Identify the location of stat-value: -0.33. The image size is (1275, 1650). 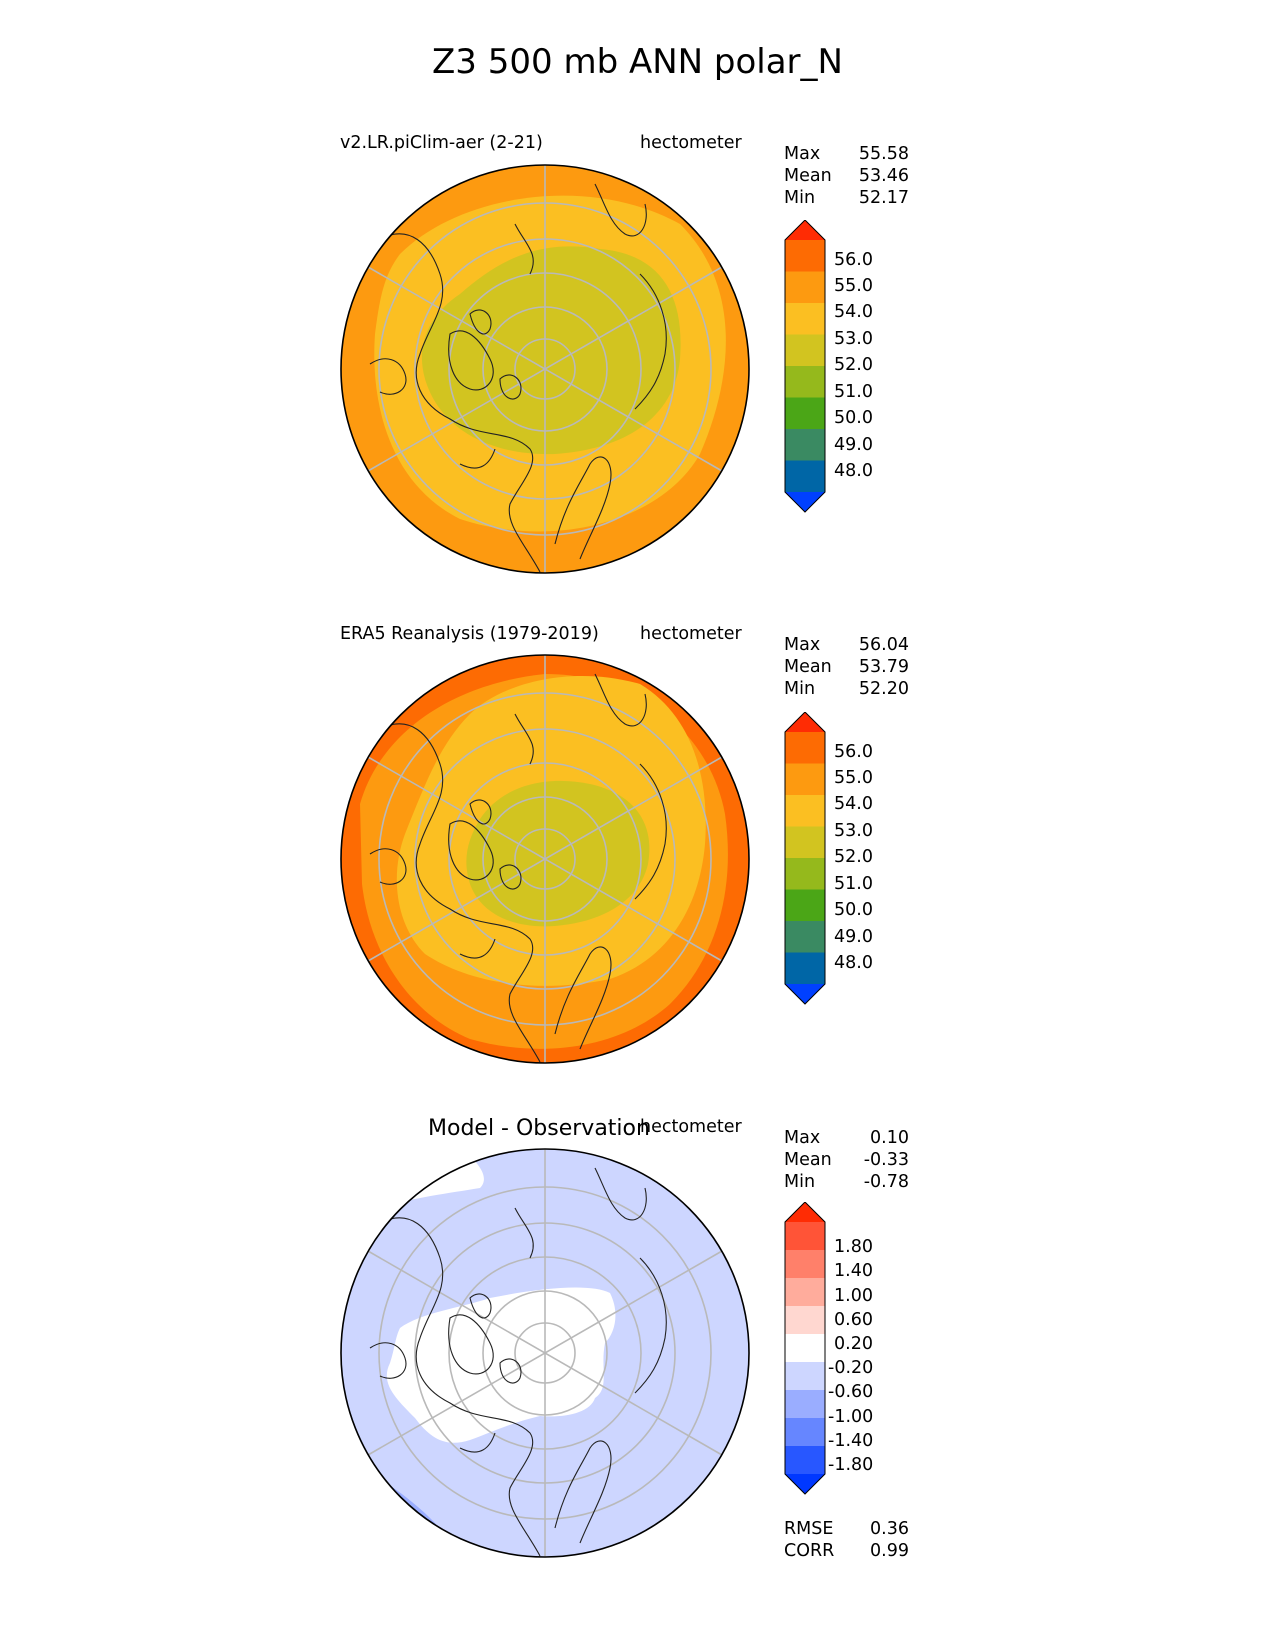
(886, 1160).